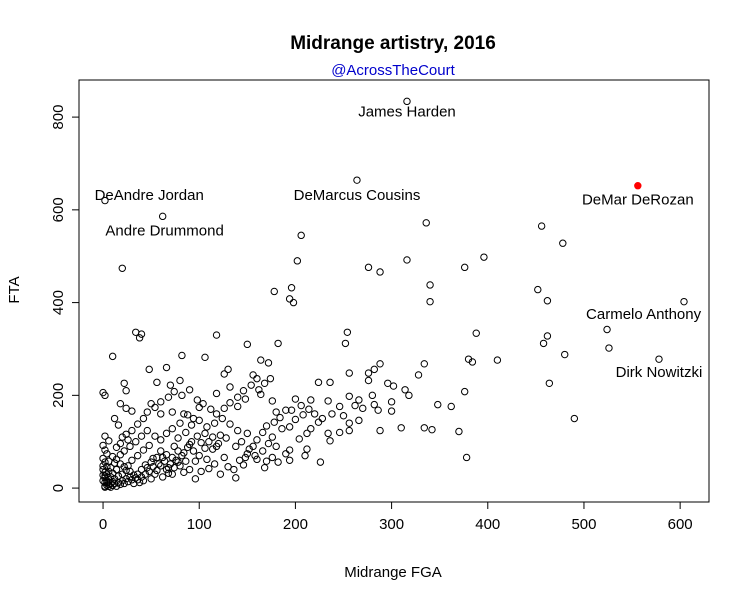 Image resolution: width=750 pixels, height=600 pixels. I want to click on x-axis: 0 100 200 300 400 500 600, so click(396, 517).